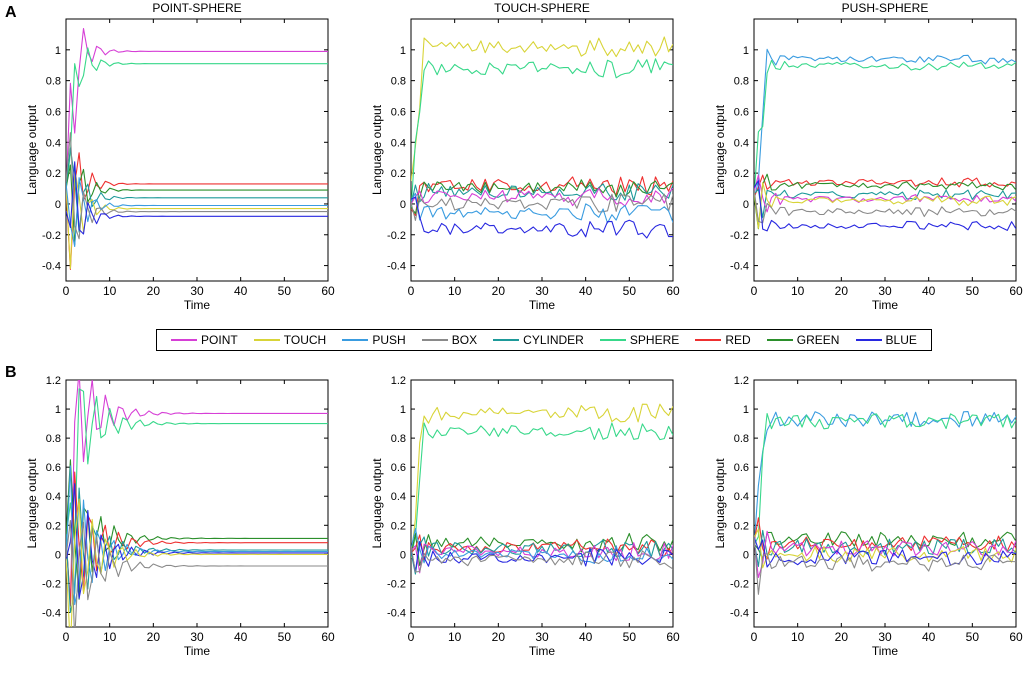  Describe the element at coordinates (741, 381) in the screenshot. I see `y-tick-label: 1.2` at that location.